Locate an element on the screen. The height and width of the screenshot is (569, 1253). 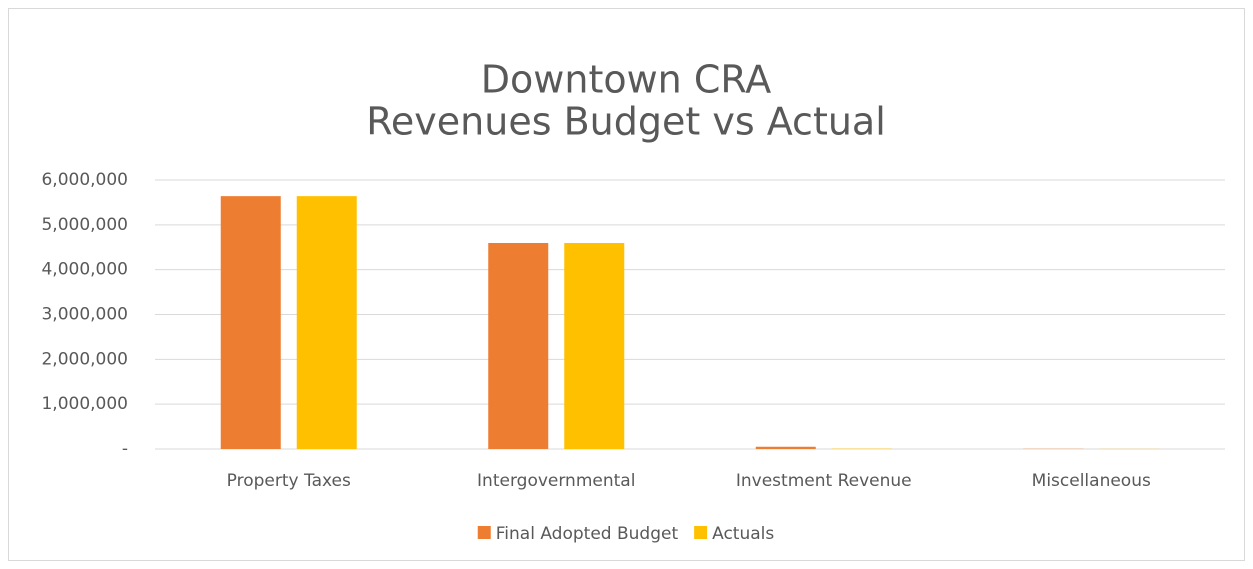
y-tick-label: 2,000,000 is located at coordinates (84, 359).